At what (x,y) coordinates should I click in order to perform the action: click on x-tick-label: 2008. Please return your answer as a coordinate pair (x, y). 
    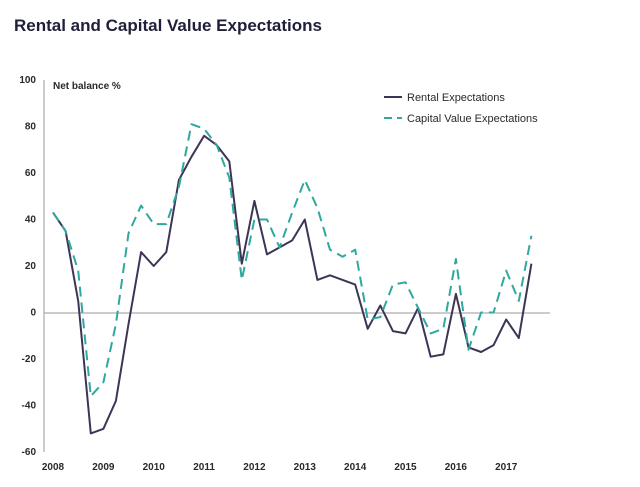
    Looking at the image, I should click on (53, 467).